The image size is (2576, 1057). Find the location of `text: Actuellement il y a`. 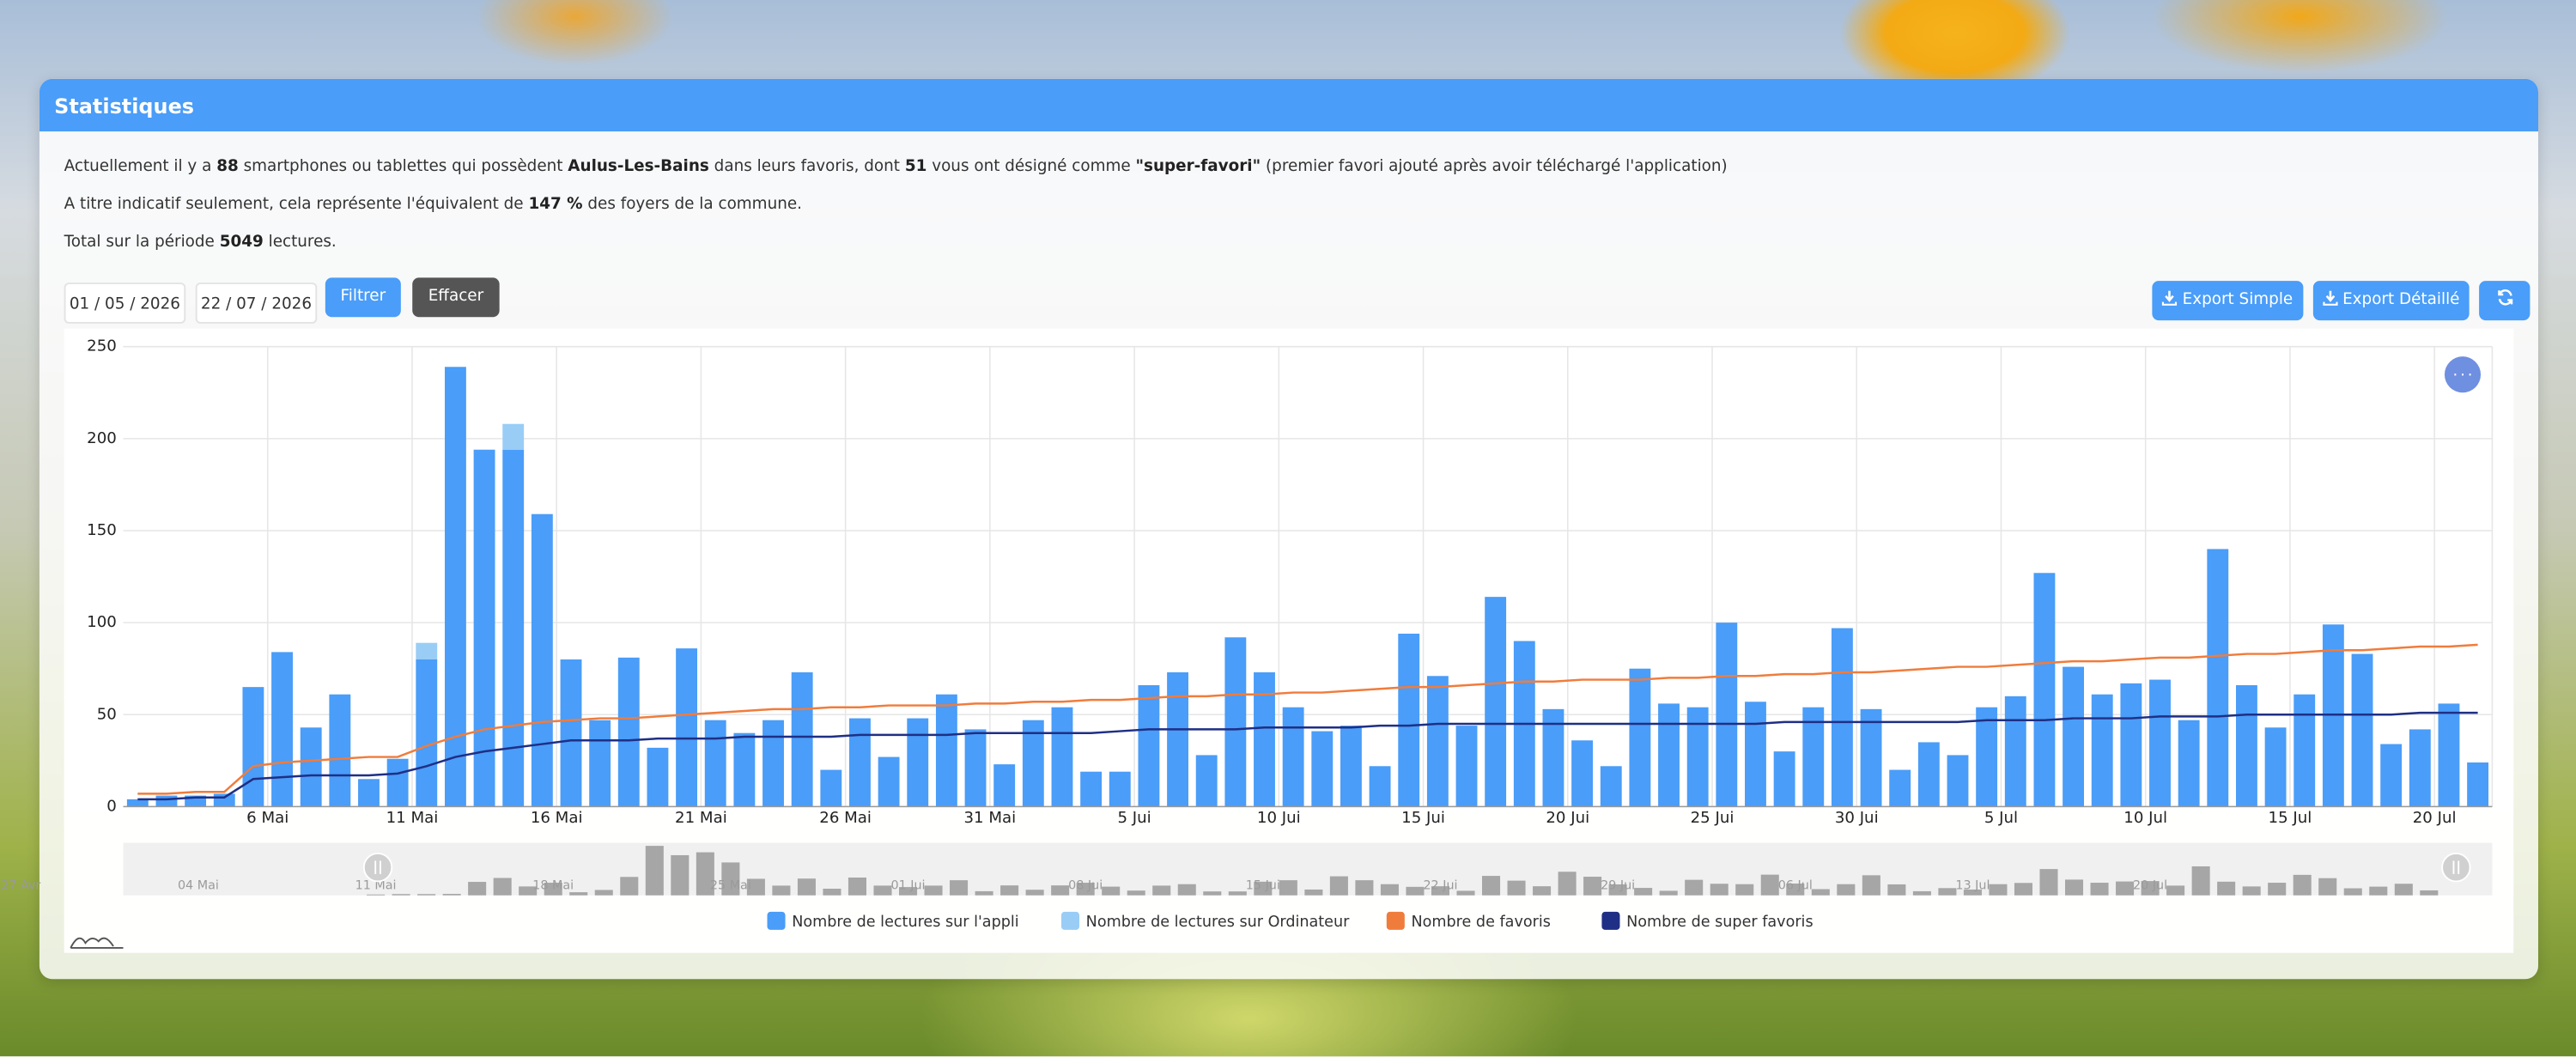

text: Actuellement il y a is located at coordinates (140, 166).